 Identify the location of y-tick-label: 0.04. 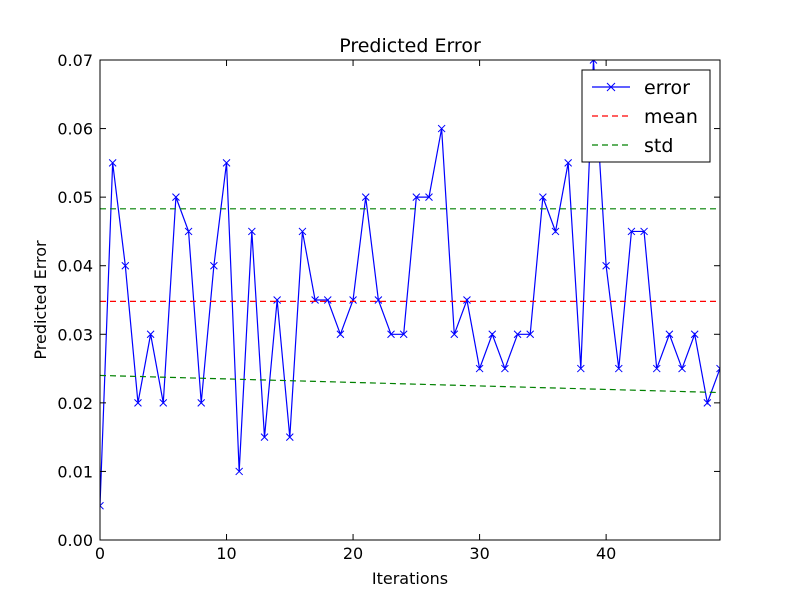
(75, 266).